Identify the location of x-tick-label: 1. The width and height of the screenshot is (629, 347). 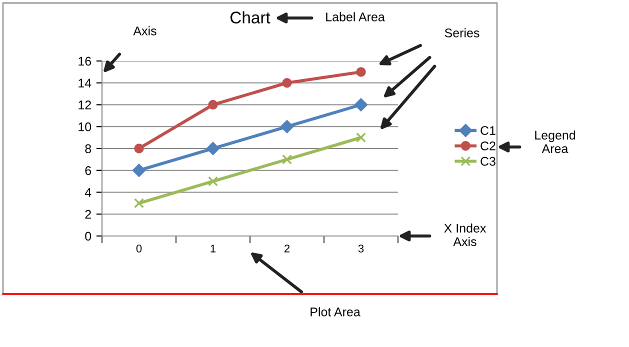
(213, 248).